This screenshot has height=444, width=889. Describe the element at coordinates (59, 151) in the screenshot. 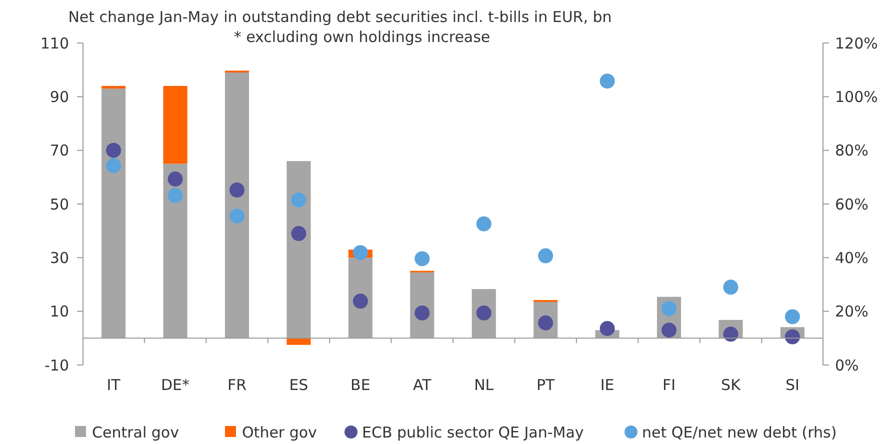

I see `y-tick-label: 70` at that location.